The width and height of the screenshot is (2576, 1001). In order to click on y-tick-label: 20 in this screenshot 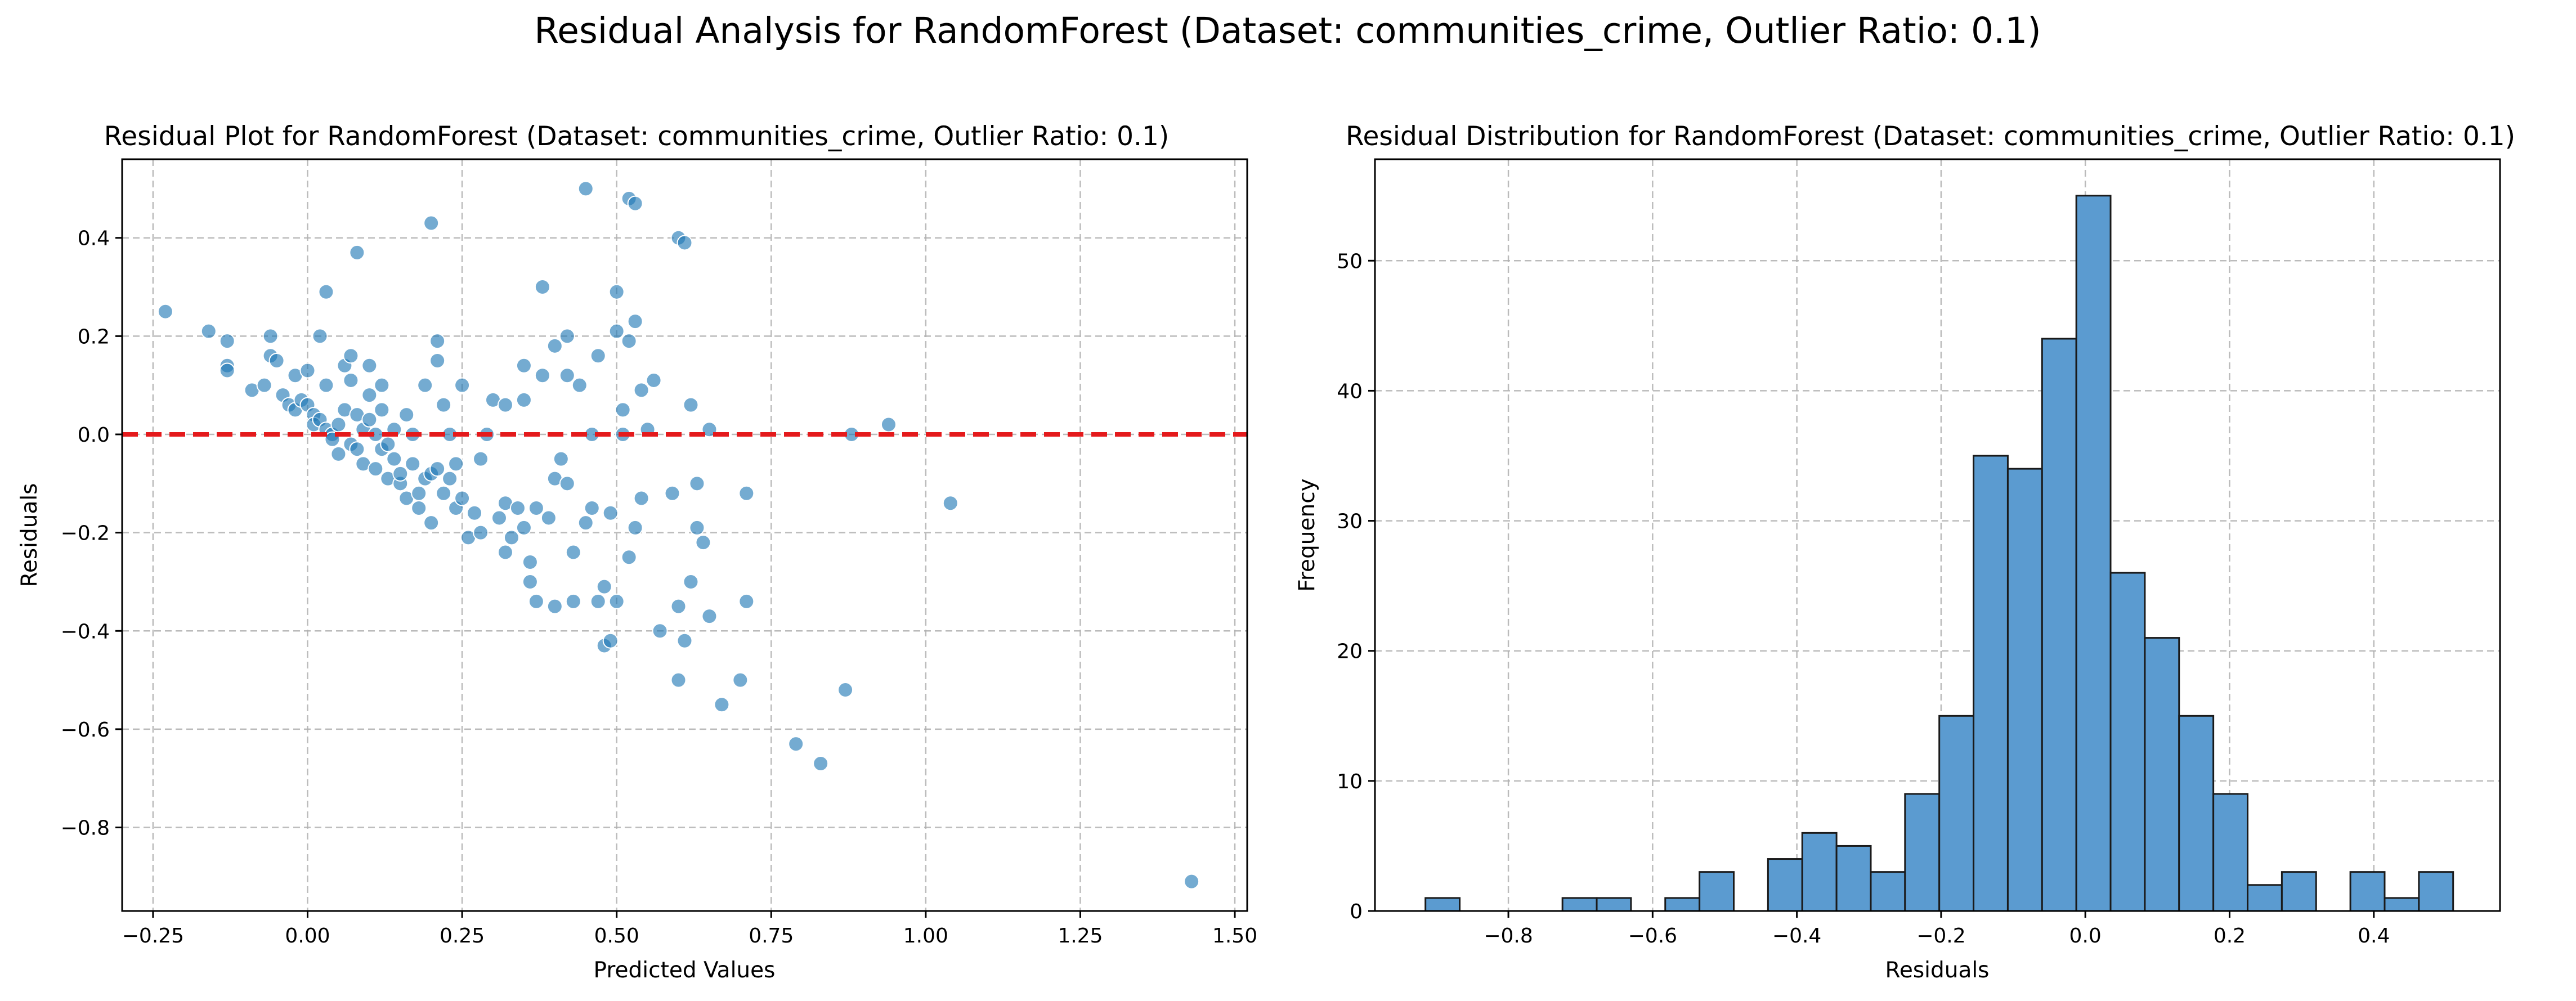, I will do `click(1350, 651)`.